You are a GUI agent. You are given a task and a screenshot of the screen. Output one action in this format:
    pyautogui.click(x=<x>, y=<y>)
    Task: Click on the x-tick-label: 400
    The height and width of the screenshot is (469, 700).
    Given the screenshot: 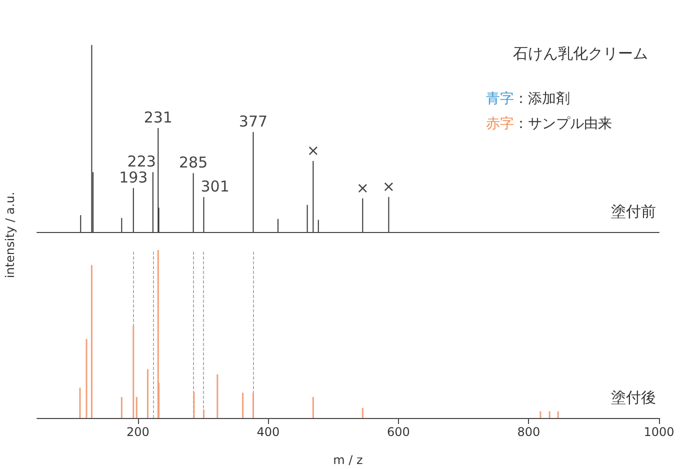 What is the action you would take?
    pyautogui.click(x=268, y=432)
    